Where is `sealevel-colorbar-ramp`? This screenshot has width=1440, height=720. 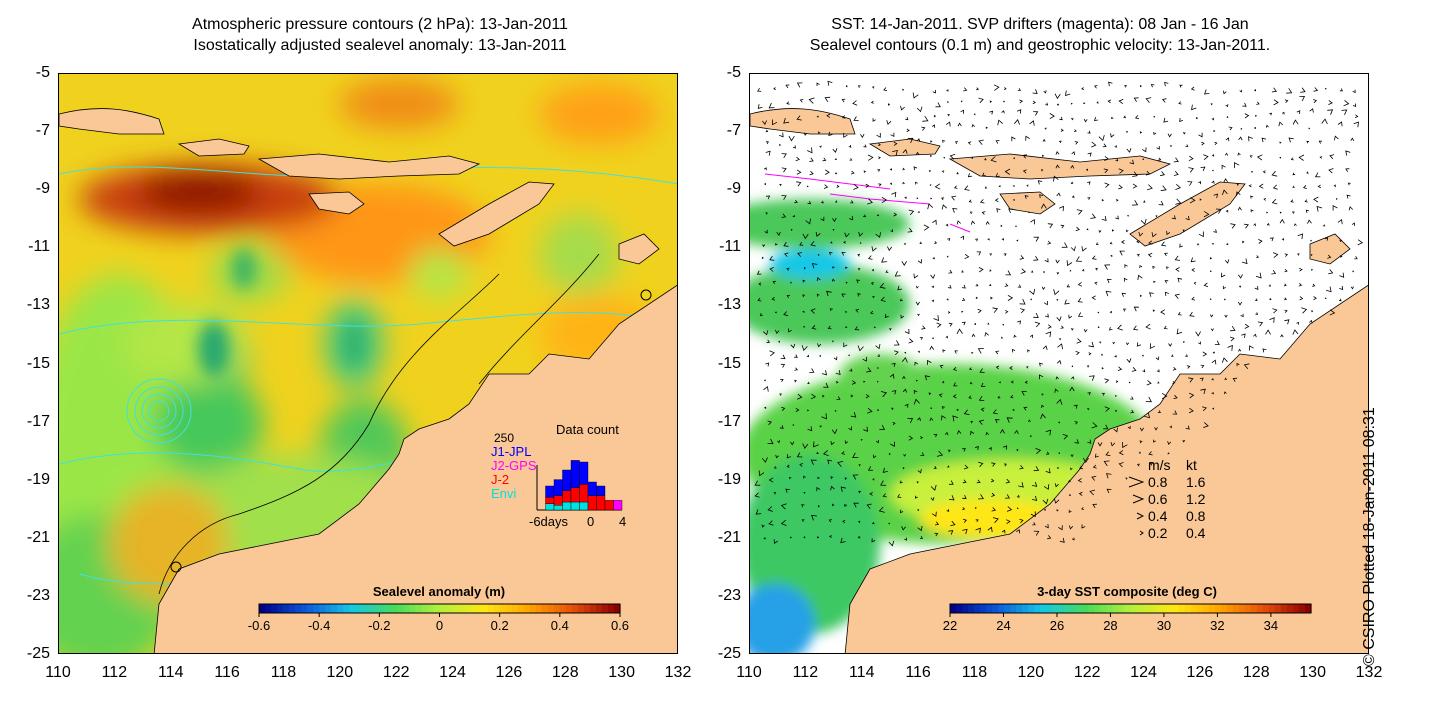
sealevel-colorbar-ramp is located at coordinates (439, 608).